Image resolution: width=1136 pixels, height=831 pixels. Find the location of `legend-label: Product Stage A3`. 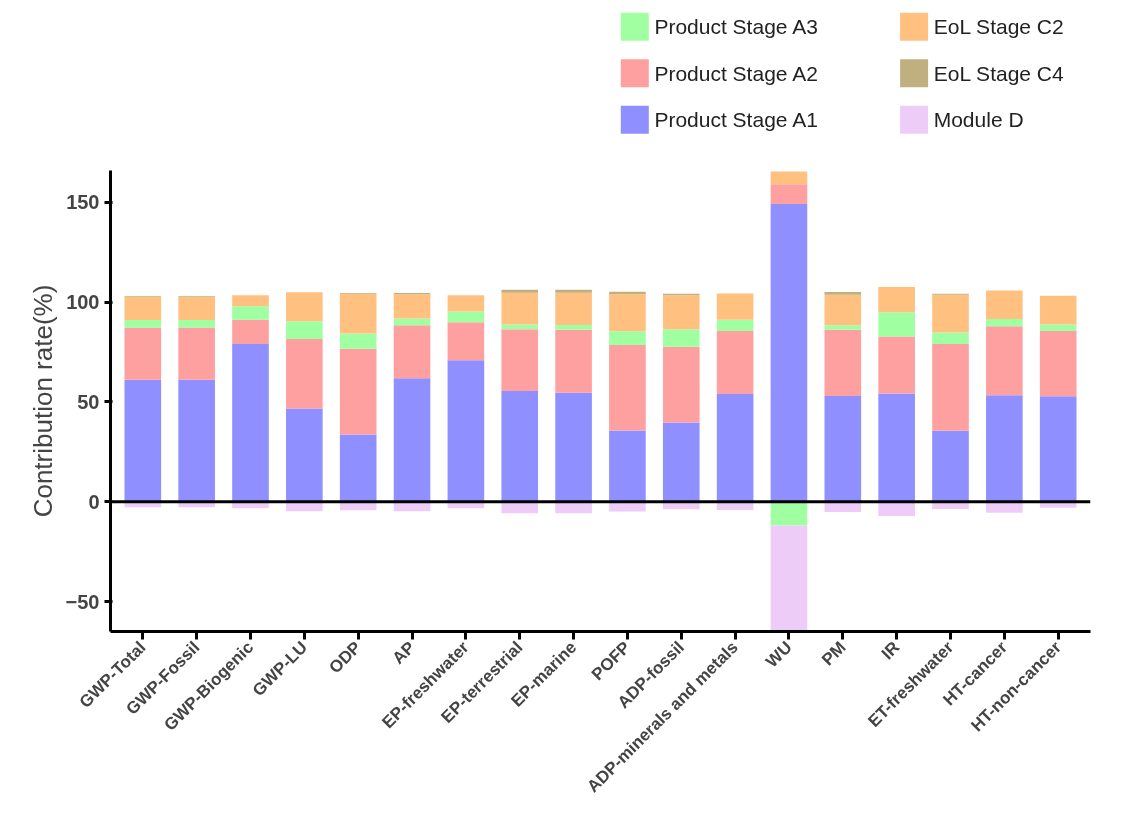

legend-label: Product Stage A3 is located at coordinates (736, 27).